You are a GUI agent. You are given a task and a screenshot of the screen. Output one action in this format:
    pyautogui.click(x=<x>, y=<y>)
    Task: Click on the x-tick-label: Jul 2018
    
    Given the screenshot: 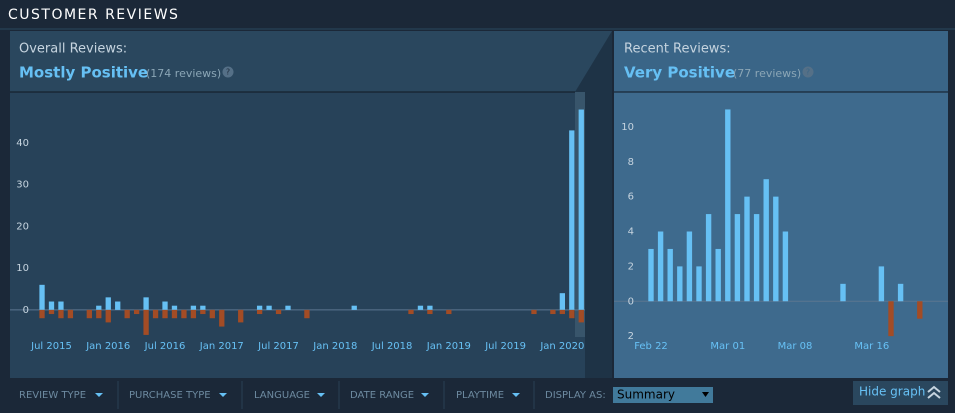 What is the action you would take?
    pyautogui.click(x=392, y=346)
    